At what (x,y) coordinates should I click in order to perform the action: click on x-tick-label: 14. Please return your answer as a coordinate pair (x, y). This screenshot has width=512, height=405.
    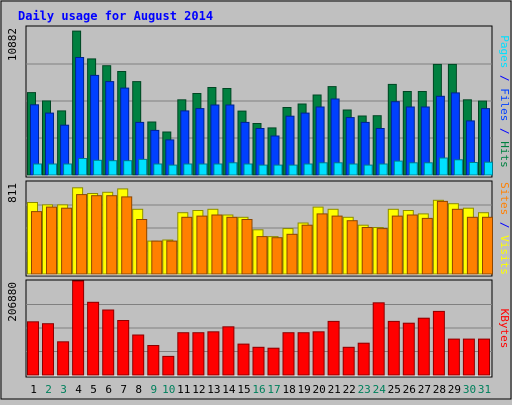
    Looking at the image, I should click on (229, 389).